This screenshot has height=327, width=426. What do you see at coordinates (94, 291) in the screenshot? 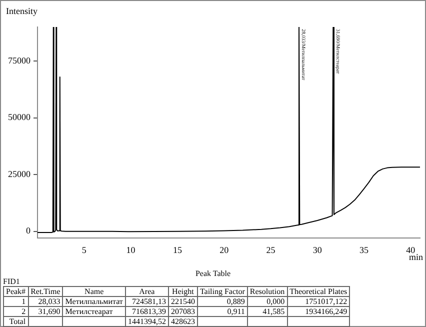
I see `text: Name` at bounding box center [94, 291].